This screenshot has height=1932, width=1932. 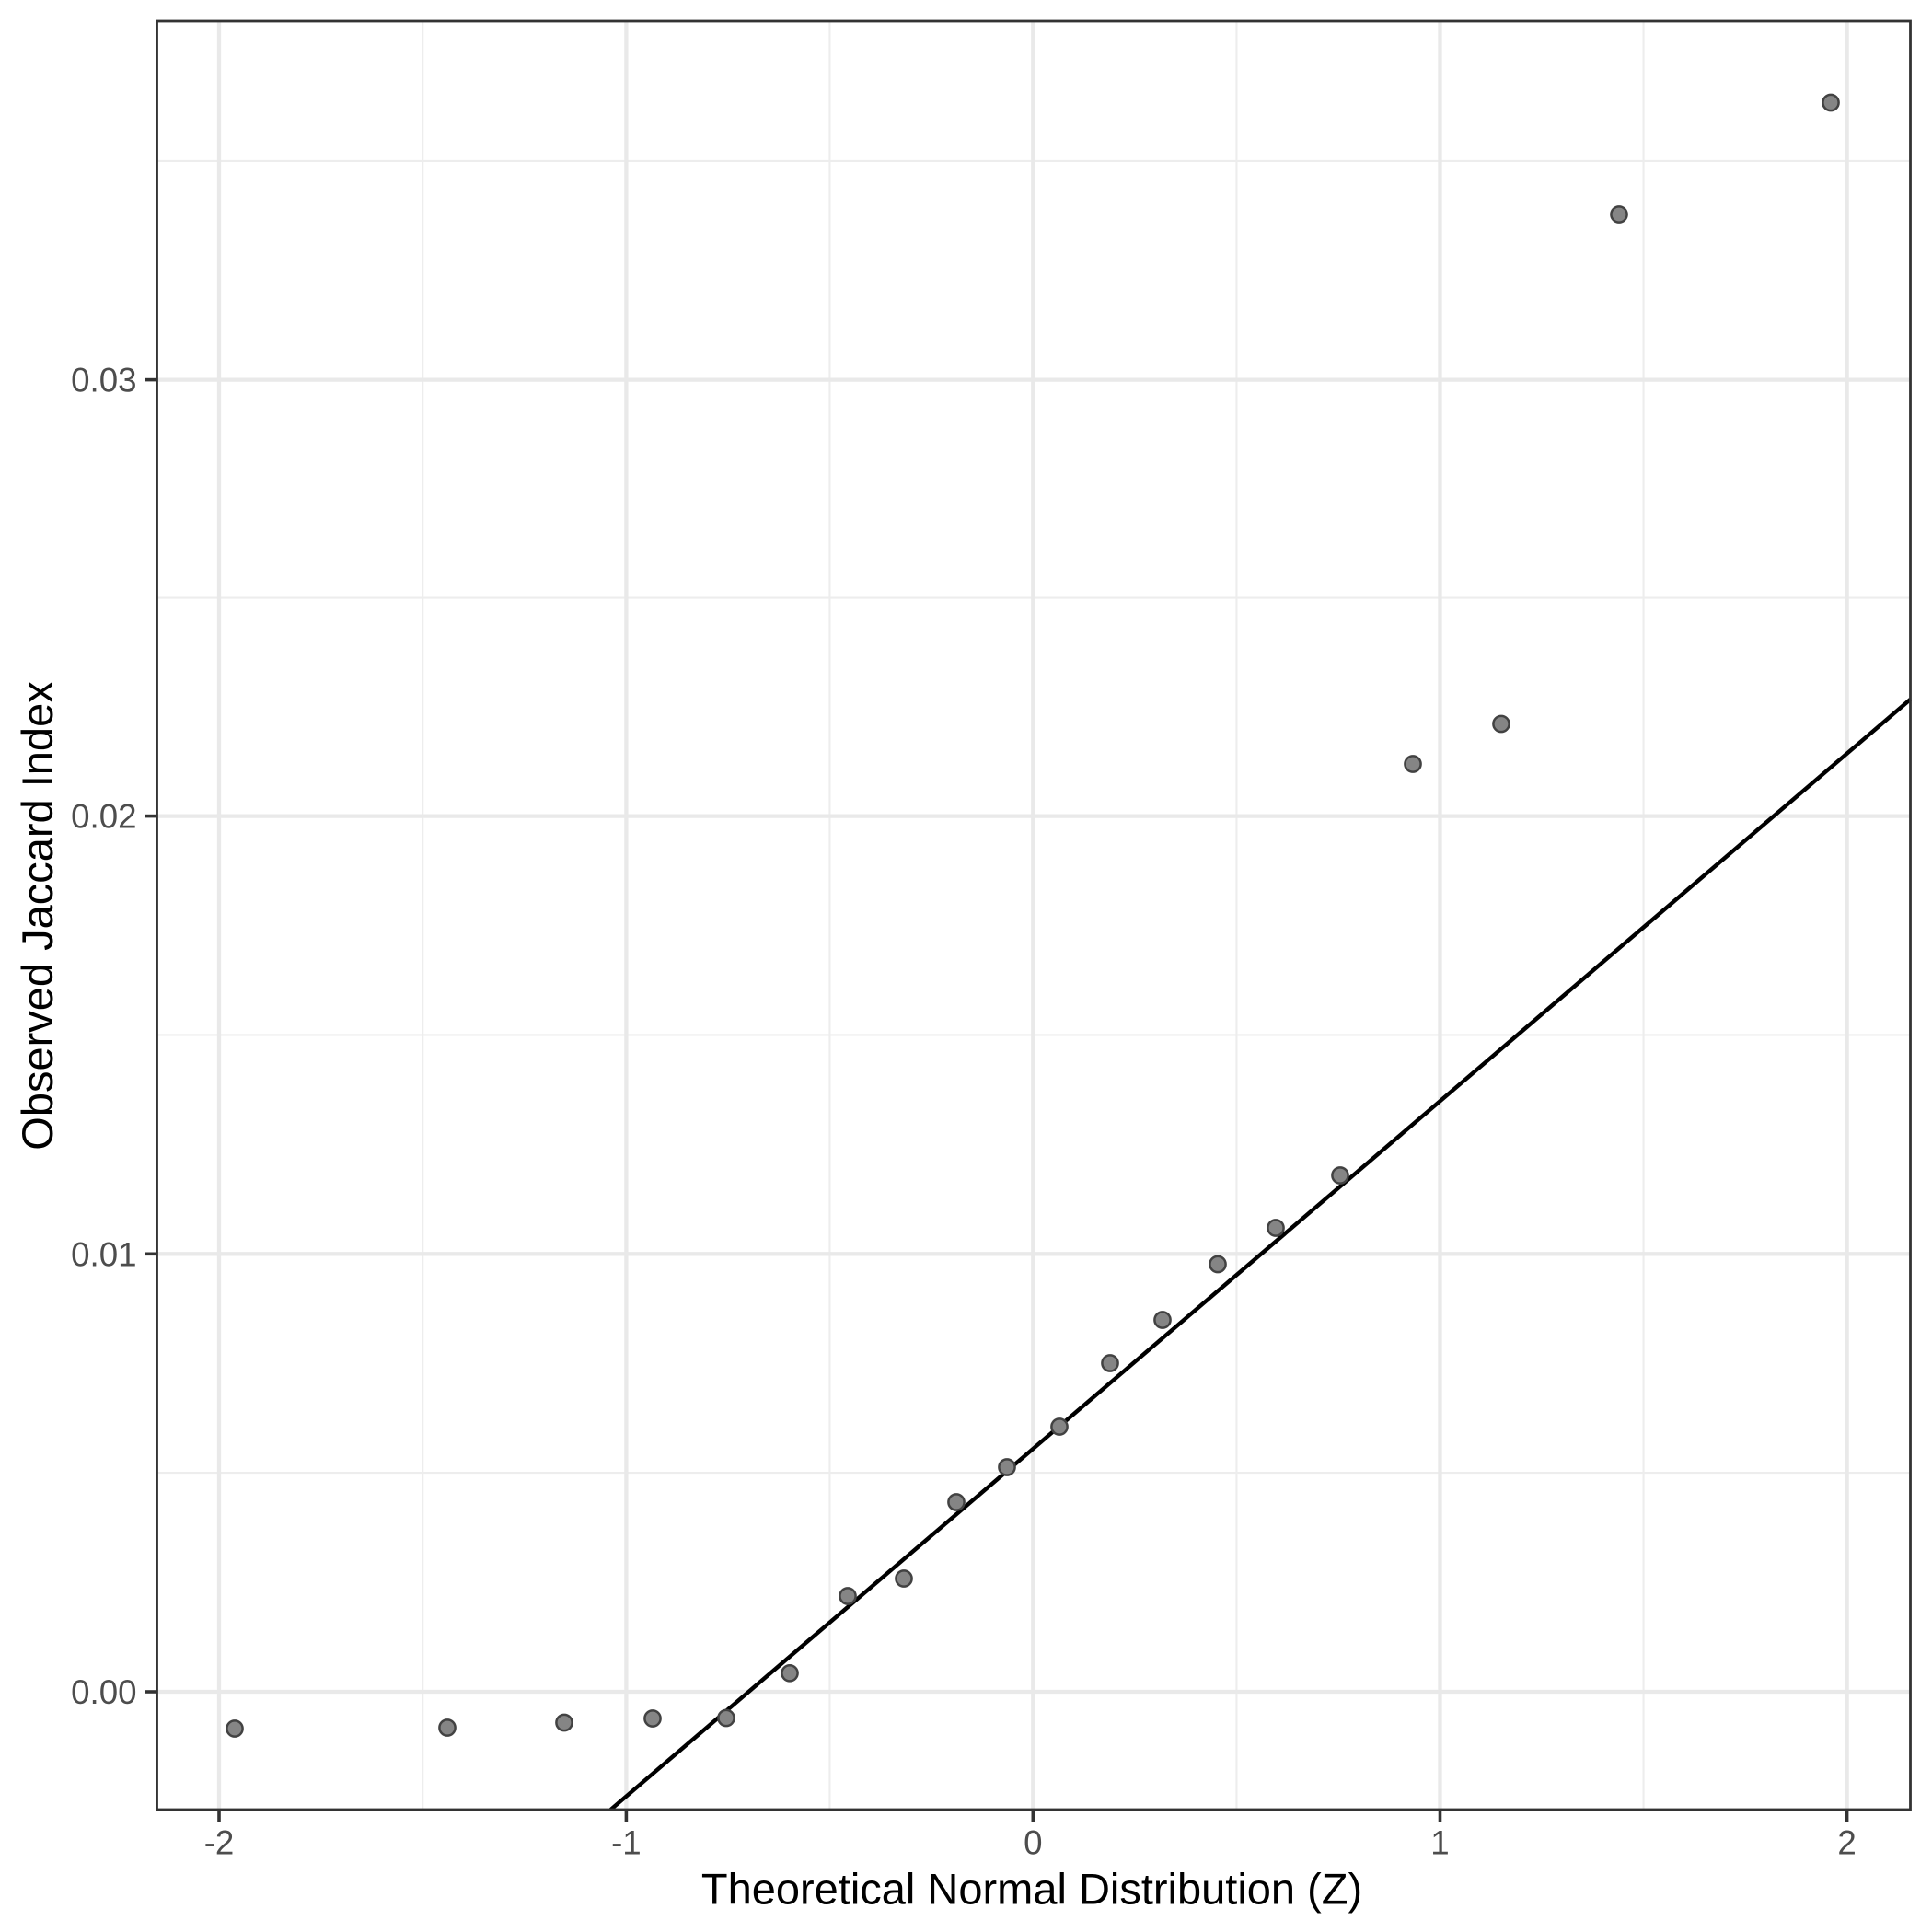 What do you see at coordinates (220, 1843) in the screenshot?
I see `svg-text: -2` at bounding box center [220, 1843].